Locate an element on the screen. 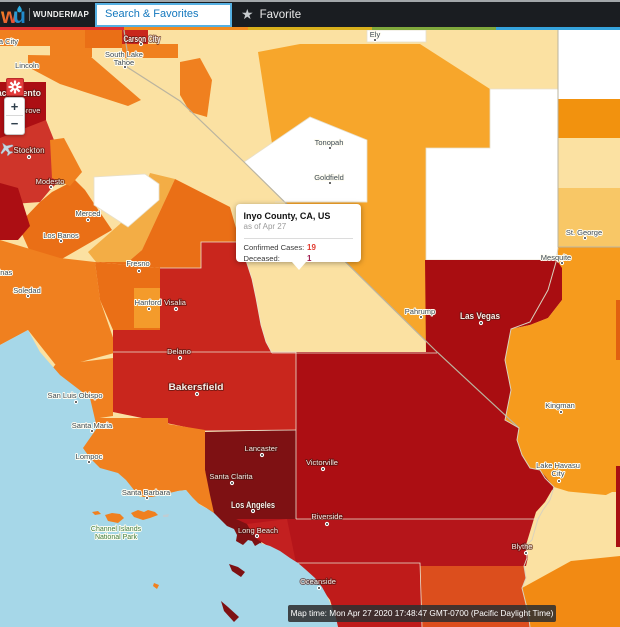  svg-text: Los Banos is located at coordinates (61, 235).